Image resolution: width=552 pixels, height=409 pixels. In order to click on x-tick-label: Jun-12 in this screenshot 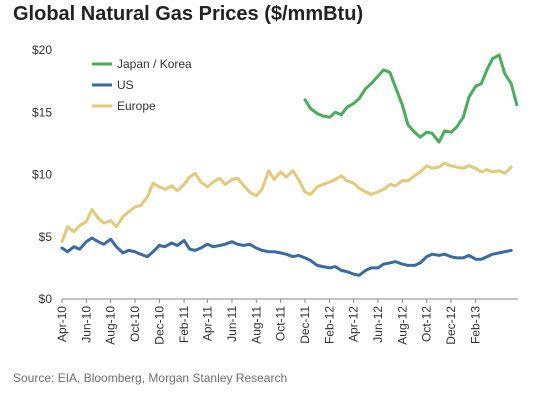, I will do `click(378, 324)`.